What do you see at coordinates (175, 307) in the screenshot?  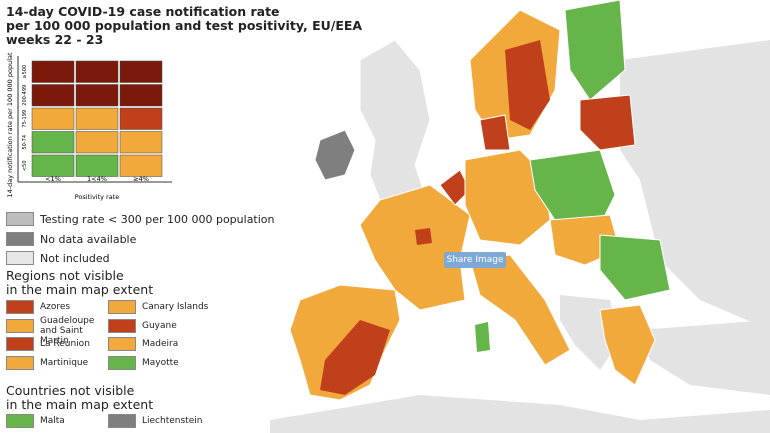 I see `region-label: Canary Islands` at bounding box center [175, 307].